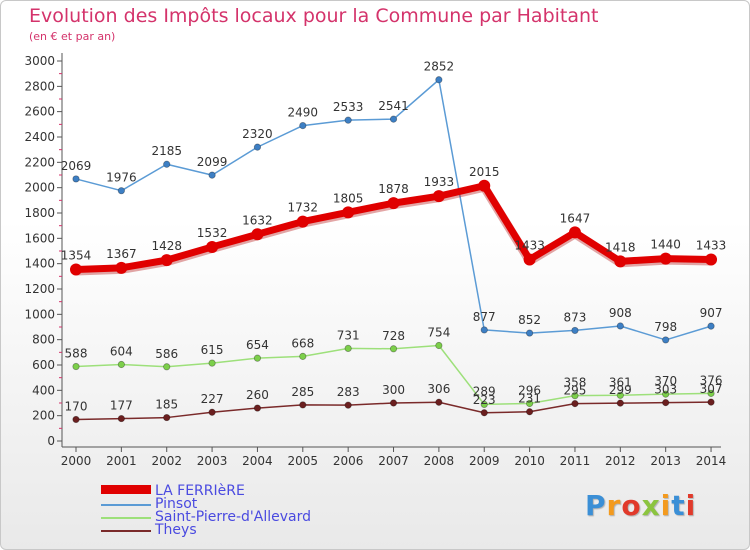  What do you see at coordinates (665, 327) in the screenshot?
I see `data-label-pinsot: 798` at bounding box center [665, 327].